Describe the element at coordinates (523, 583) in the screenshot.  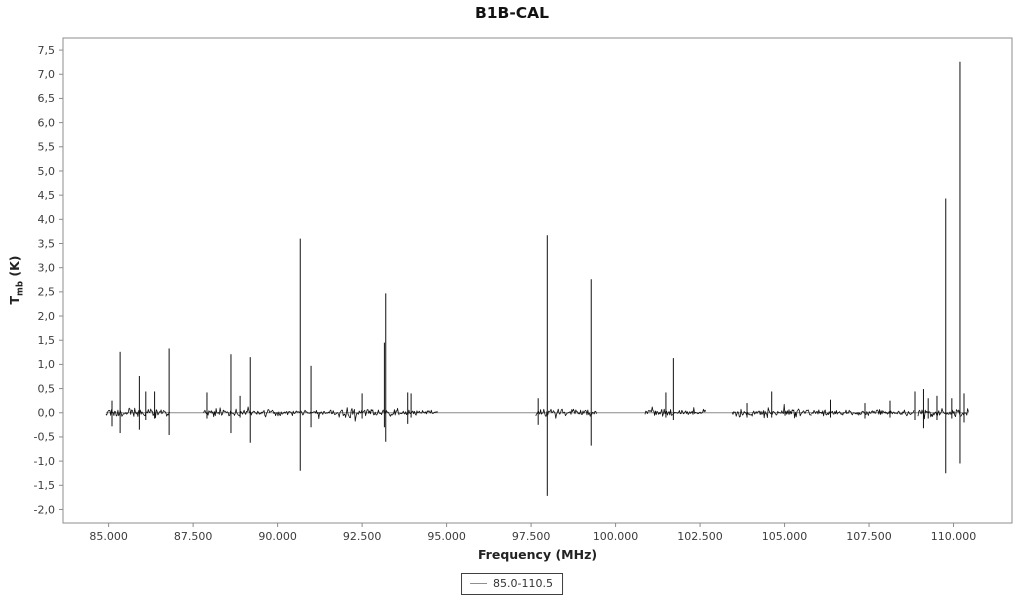
I see `legend-label: 85.0-110.5` at that location.